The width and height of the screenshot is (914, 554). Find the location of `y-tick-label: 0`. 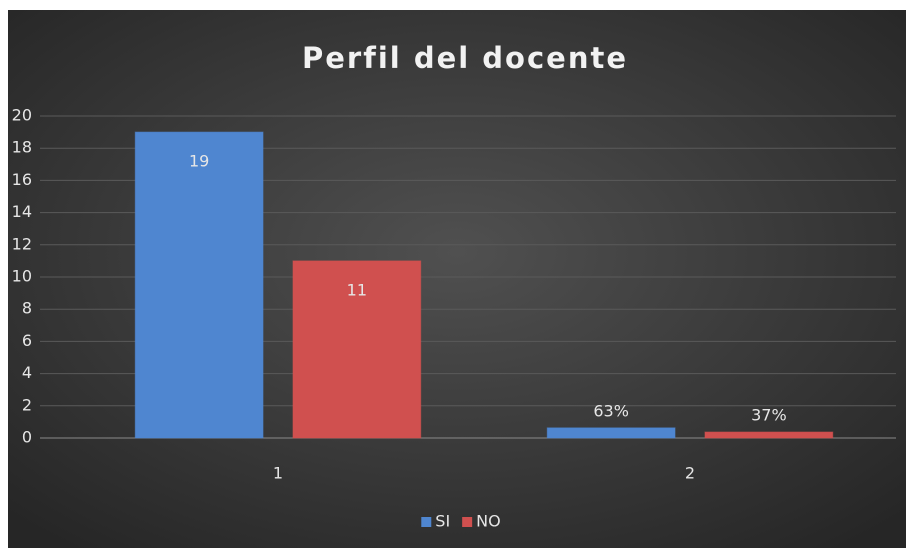

y-tick-label: 0 is located at coordinates (27, 437).